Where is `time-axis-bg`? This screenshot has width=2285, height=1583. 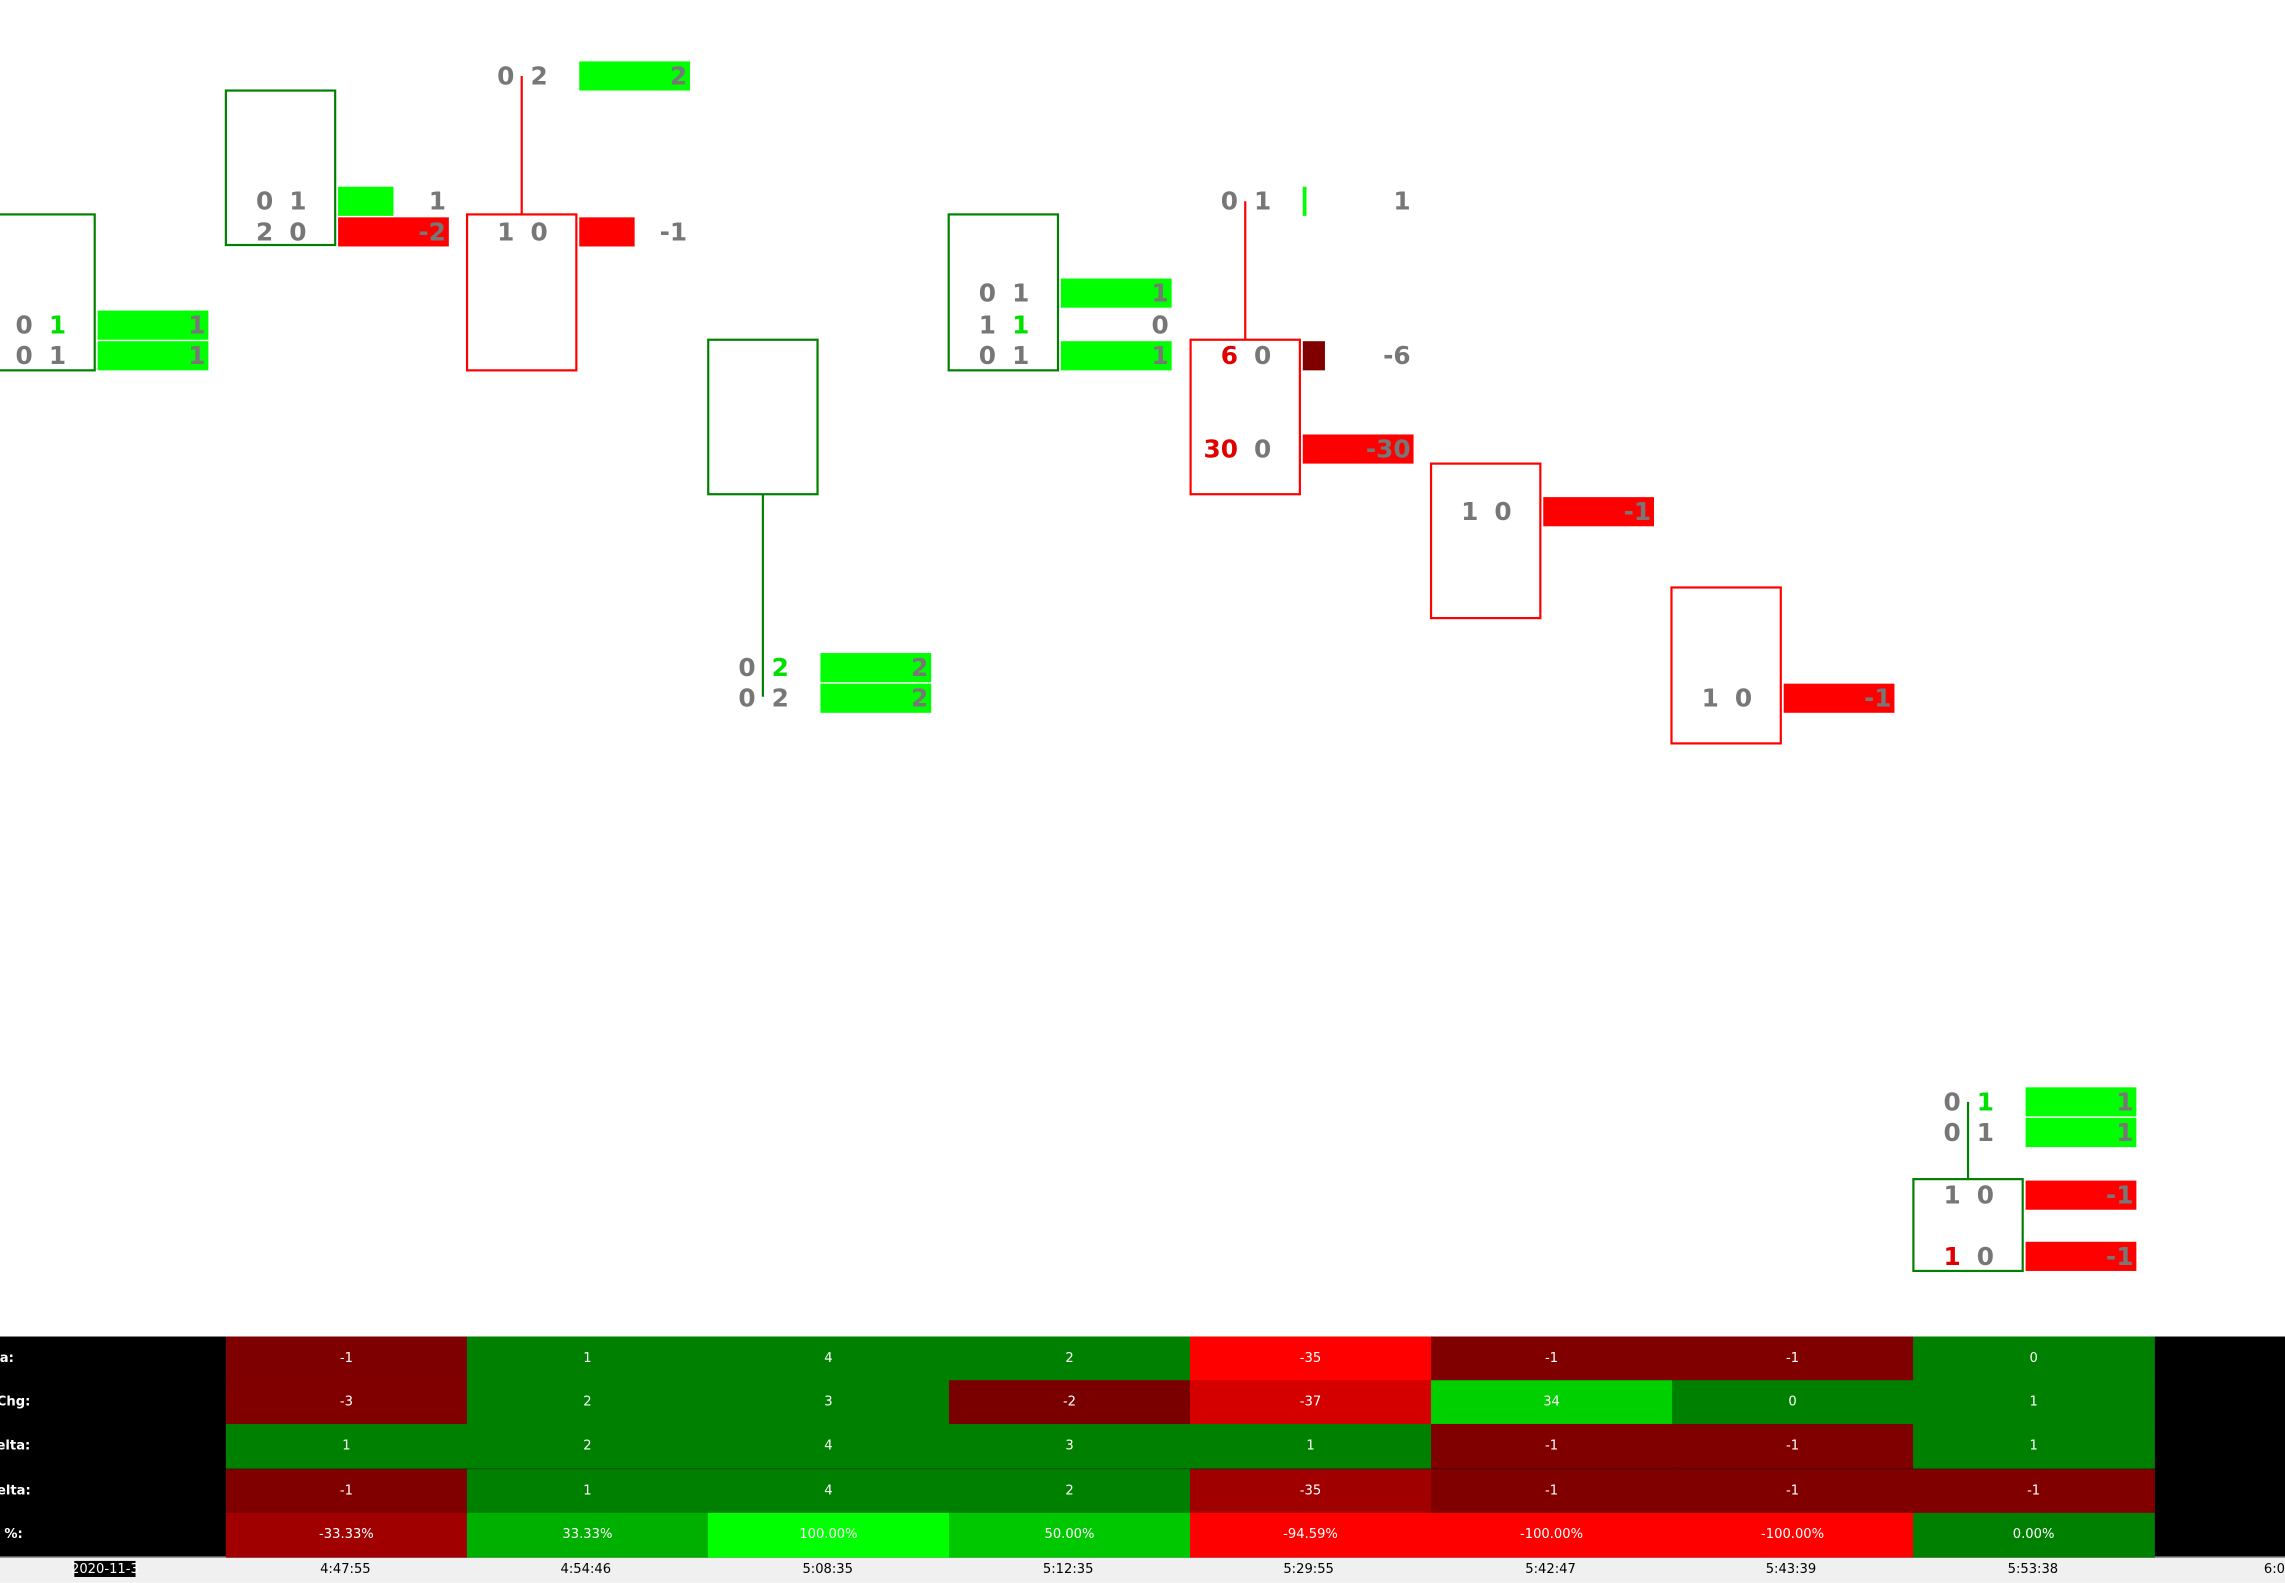 time-axis-bg is located at coordinates (1142, 1569).